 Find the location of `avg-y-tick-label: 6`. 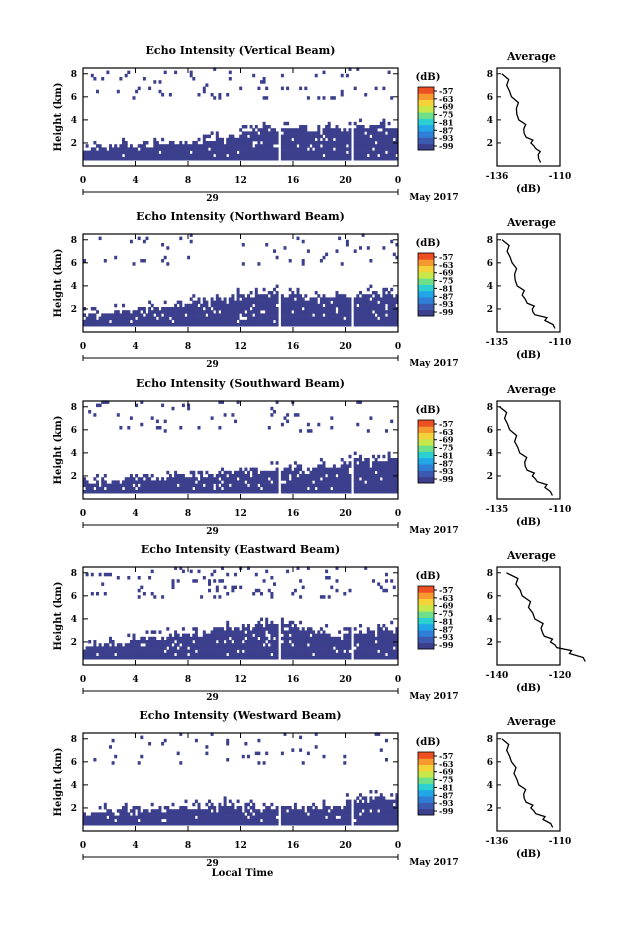

avg-y-tick-label: 6 is located at coordinates (490, 763).